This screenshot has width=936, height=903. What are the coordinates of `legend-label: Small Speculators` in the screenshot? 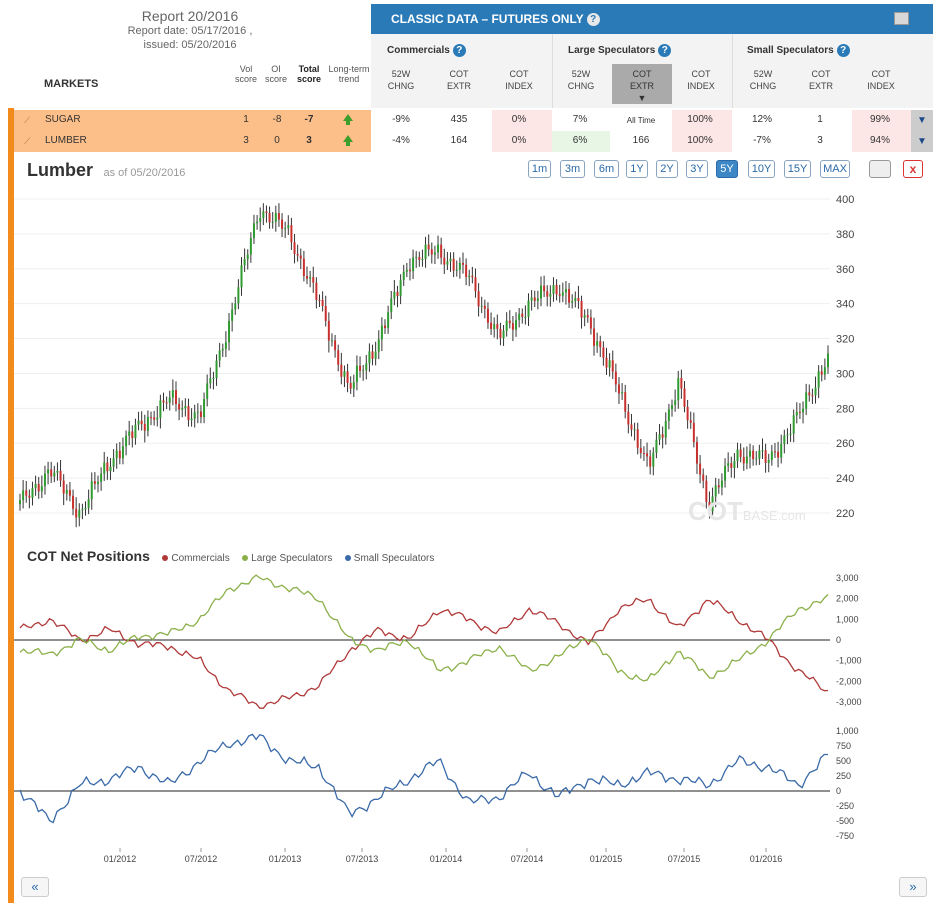 It's located at (394, 558).